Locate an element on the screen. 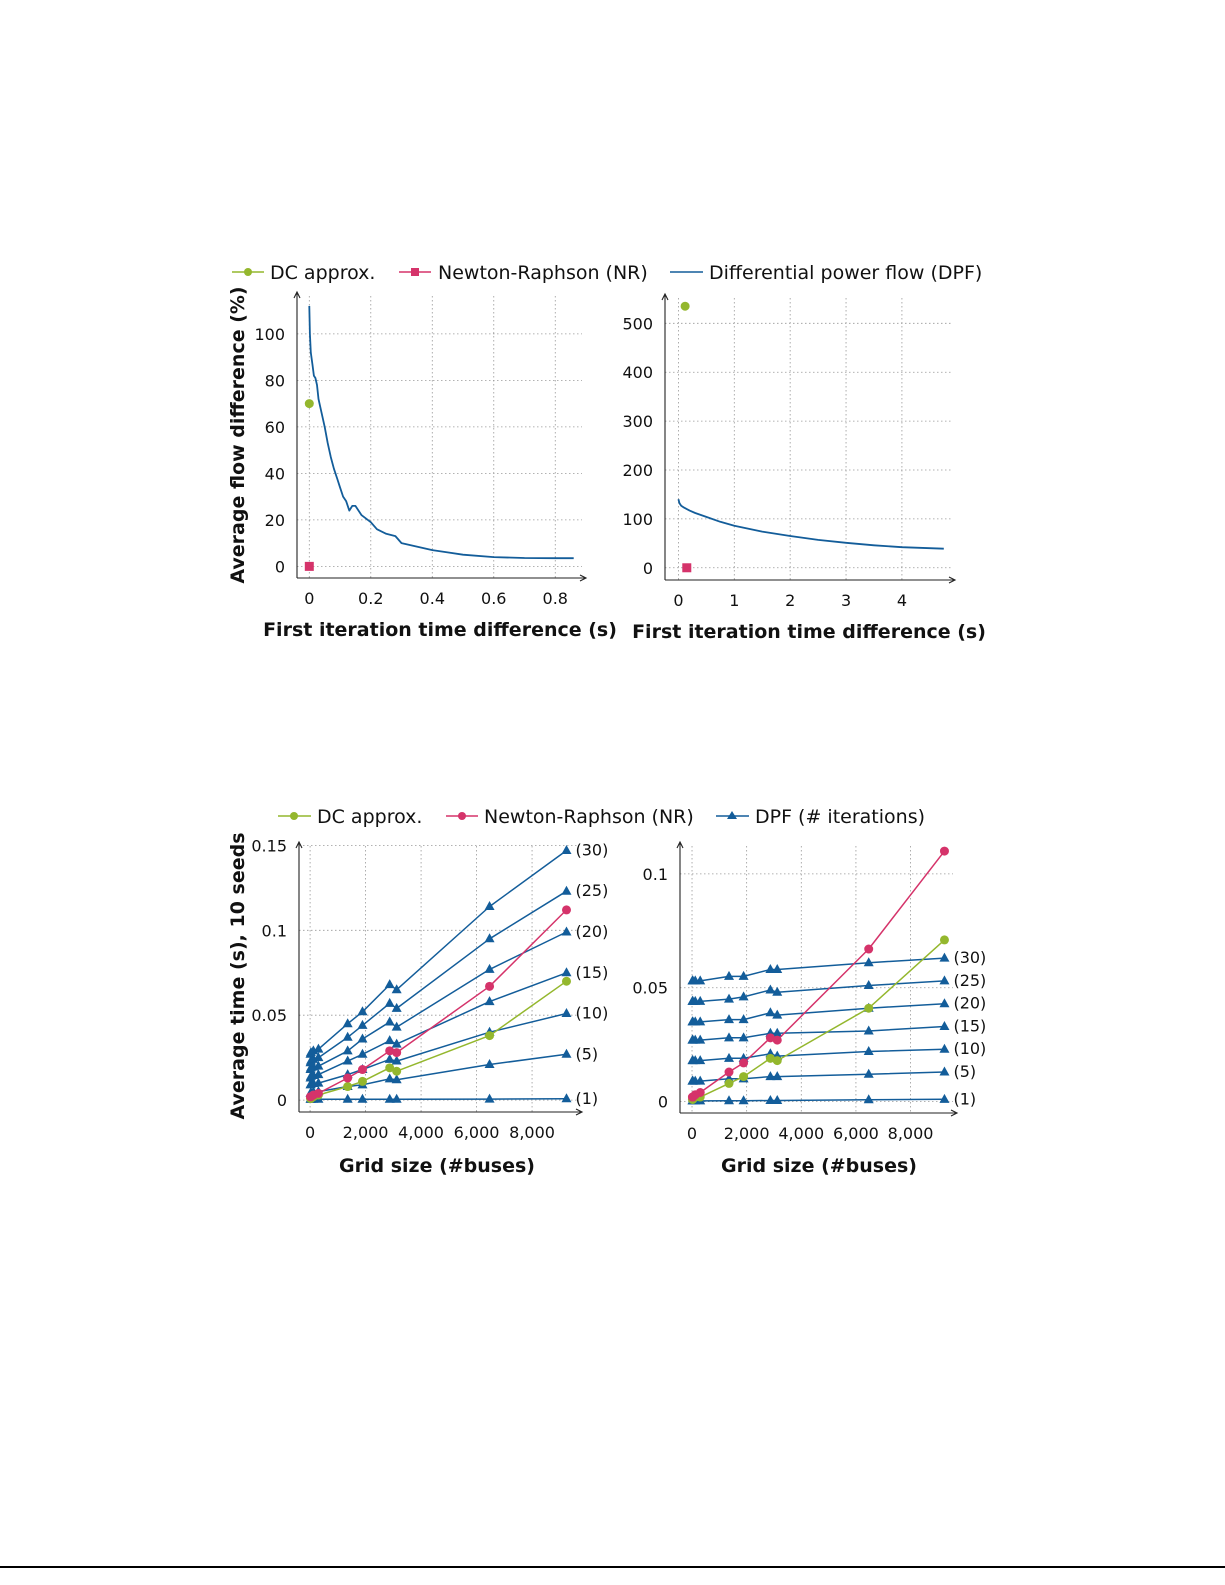 The height and width of the screenshot is (1585, 1225). legend-dc-label: DC approx. is located at coordinates (322, 273).